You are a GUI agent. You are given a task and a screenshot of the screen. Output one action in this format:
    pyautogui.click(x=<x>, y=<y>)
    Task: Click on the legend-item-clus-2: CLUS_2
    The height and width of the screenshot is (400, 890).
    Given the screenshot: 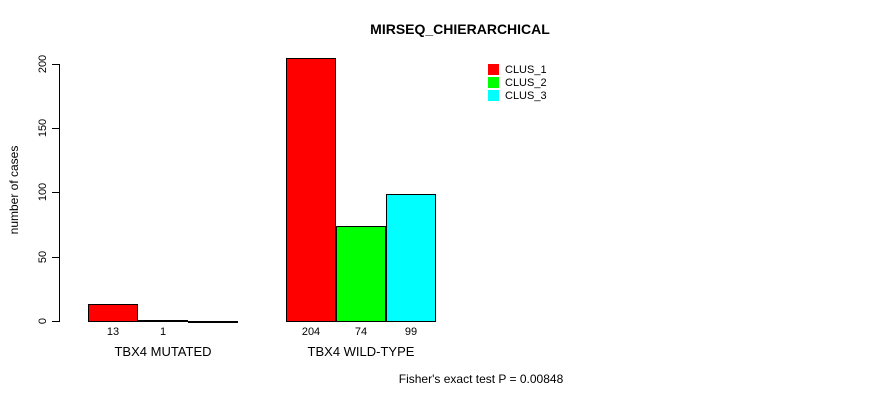 What is the action you would take?
    pyautogui.click(x=517, y=82)
    